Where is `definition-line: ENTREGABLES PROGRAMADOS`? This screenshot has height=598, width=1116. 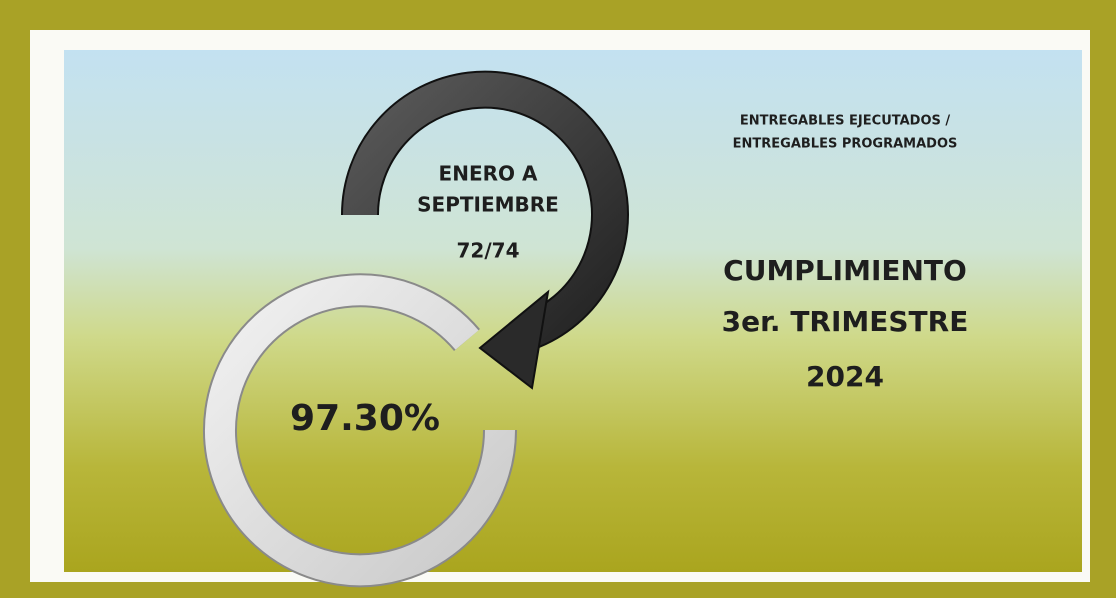 definition-line: ENTREGABLES PROGRAMADOS is located at coordinates (845, 144).